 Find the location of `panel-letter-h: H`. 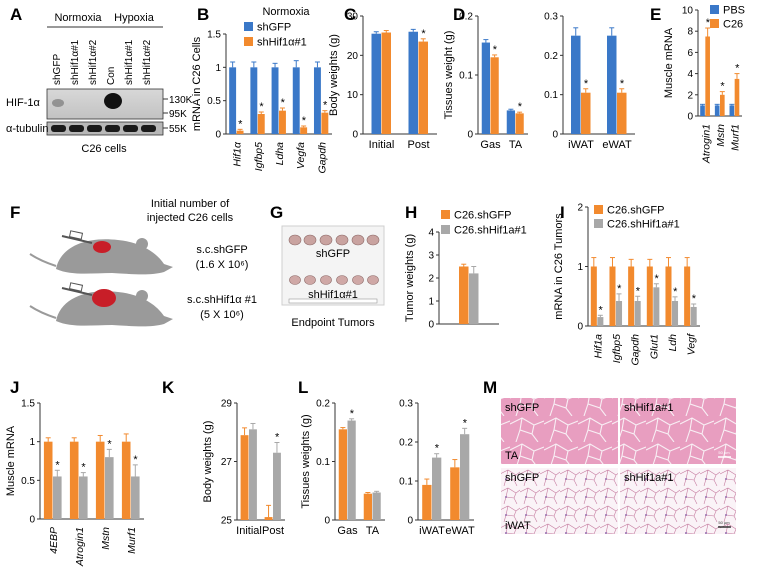

panel-letter-h: H is located at coordinates (411, 212).